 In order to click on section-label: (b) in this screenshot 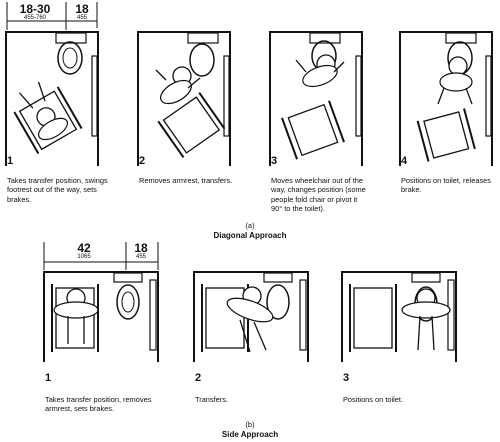, I will do `click(250, 424)`.